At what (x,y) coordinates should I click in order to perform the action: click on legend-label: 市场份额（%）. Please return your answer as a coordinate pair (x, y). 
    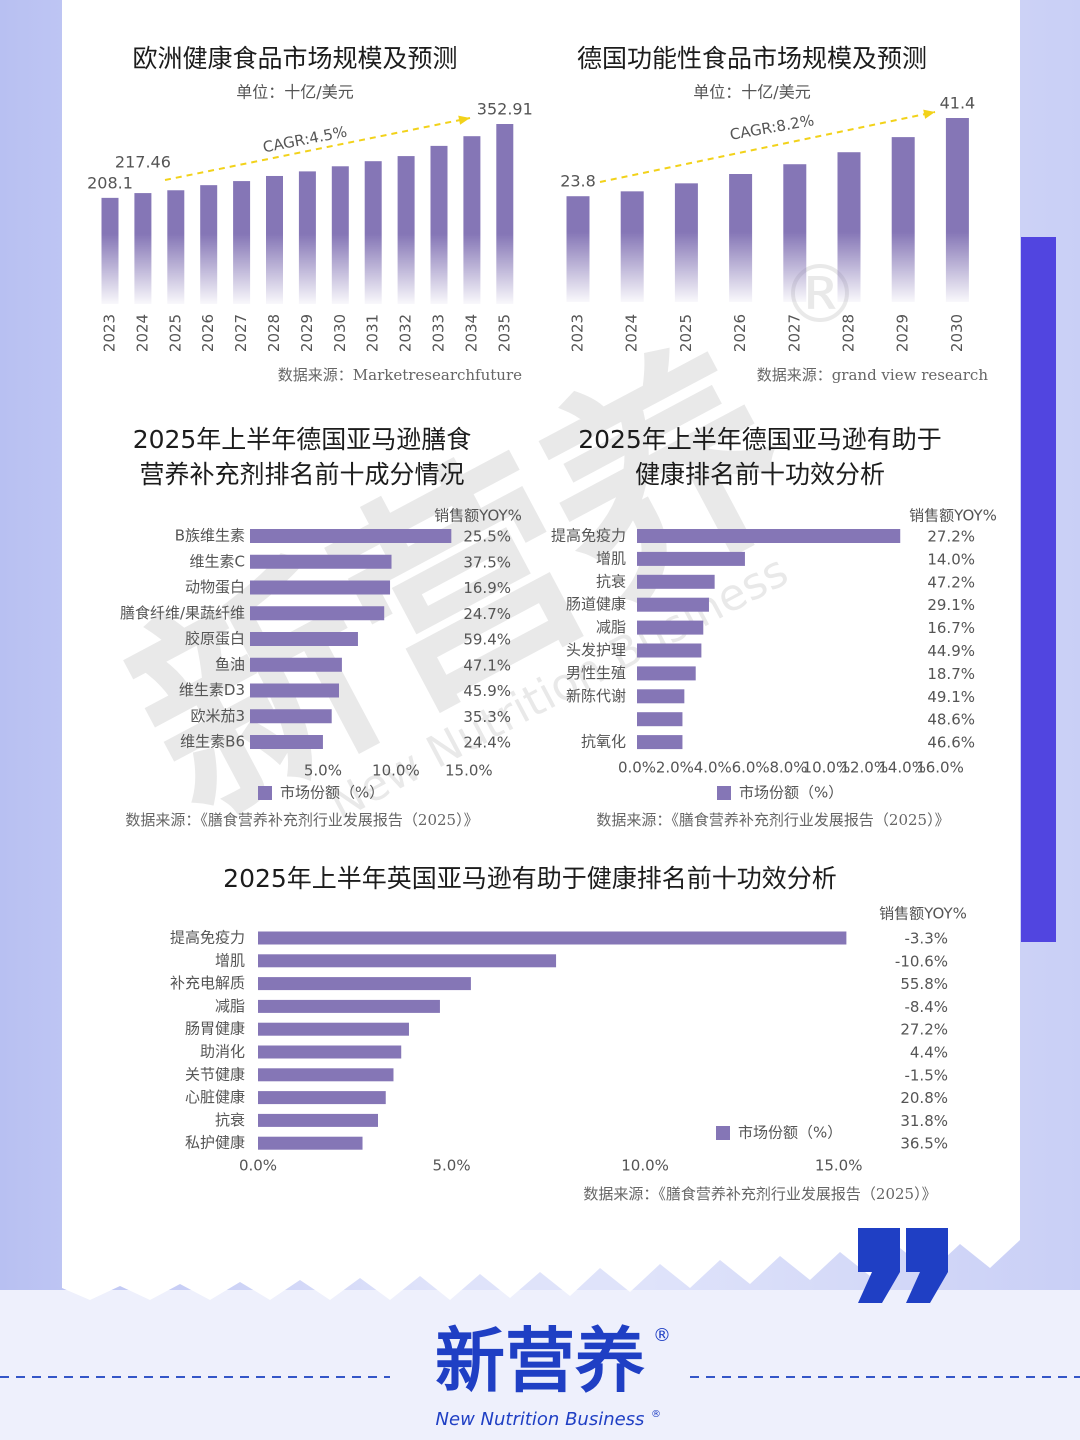
    Looking at the image, I should click on (791, 793).